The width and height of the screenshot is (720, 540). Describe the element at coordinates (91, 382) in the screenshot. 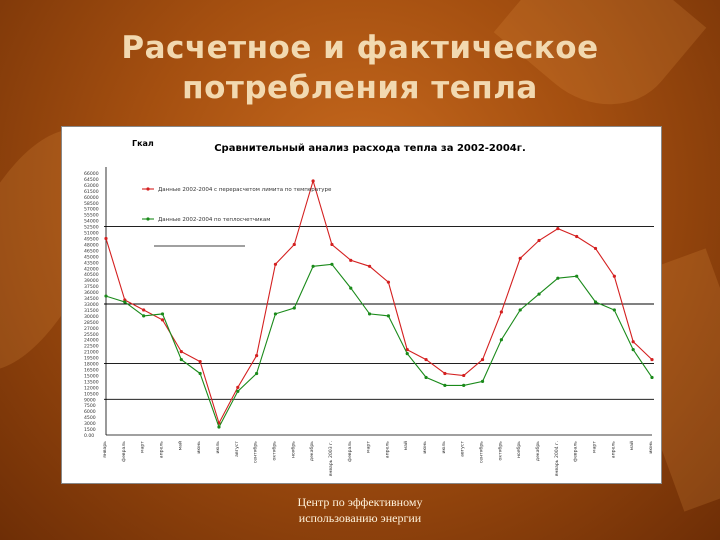

I see `y-tick-label: 13500` at that location.